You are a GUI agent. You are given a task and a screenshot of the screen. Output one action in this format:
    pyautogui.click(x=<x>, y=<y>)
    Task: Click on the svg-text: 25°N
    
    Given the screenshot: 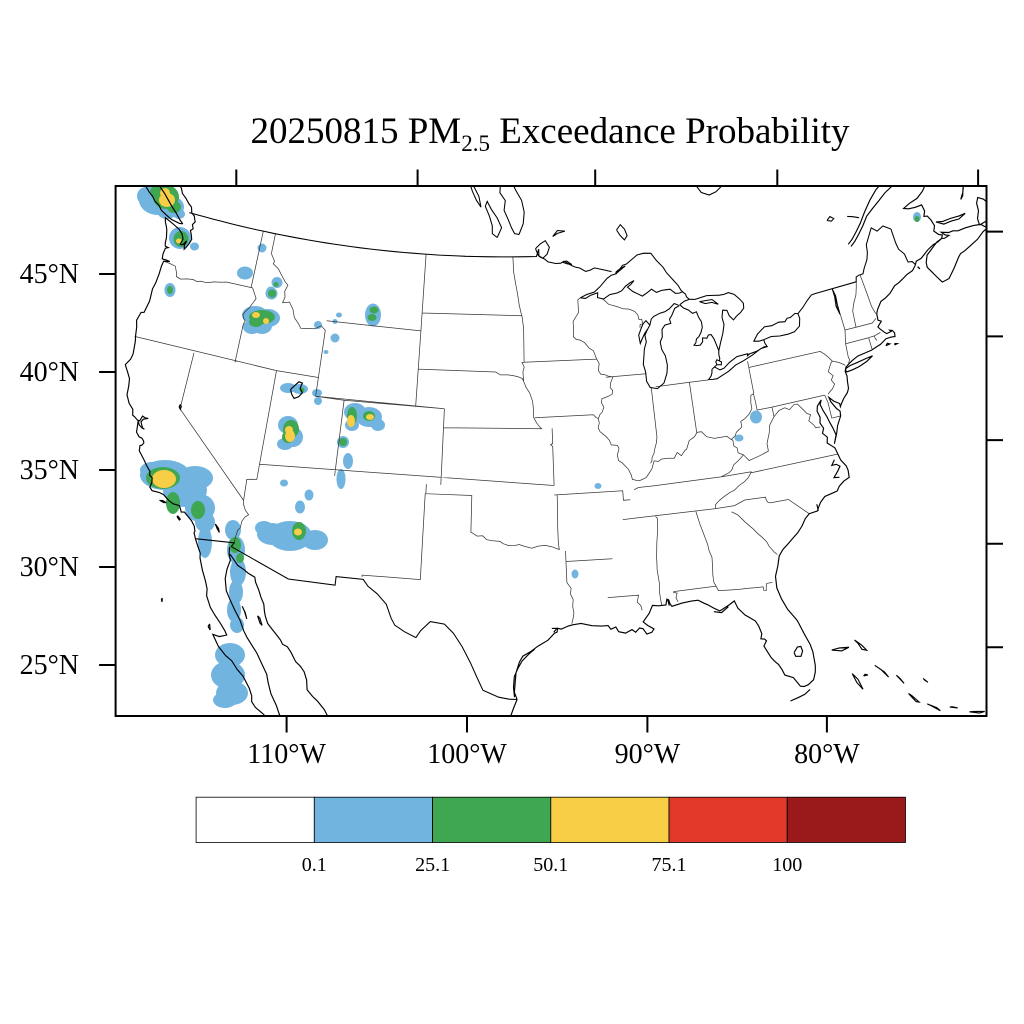 What is the action you would take?
    pyautogui.click(x=49, y=665)
    